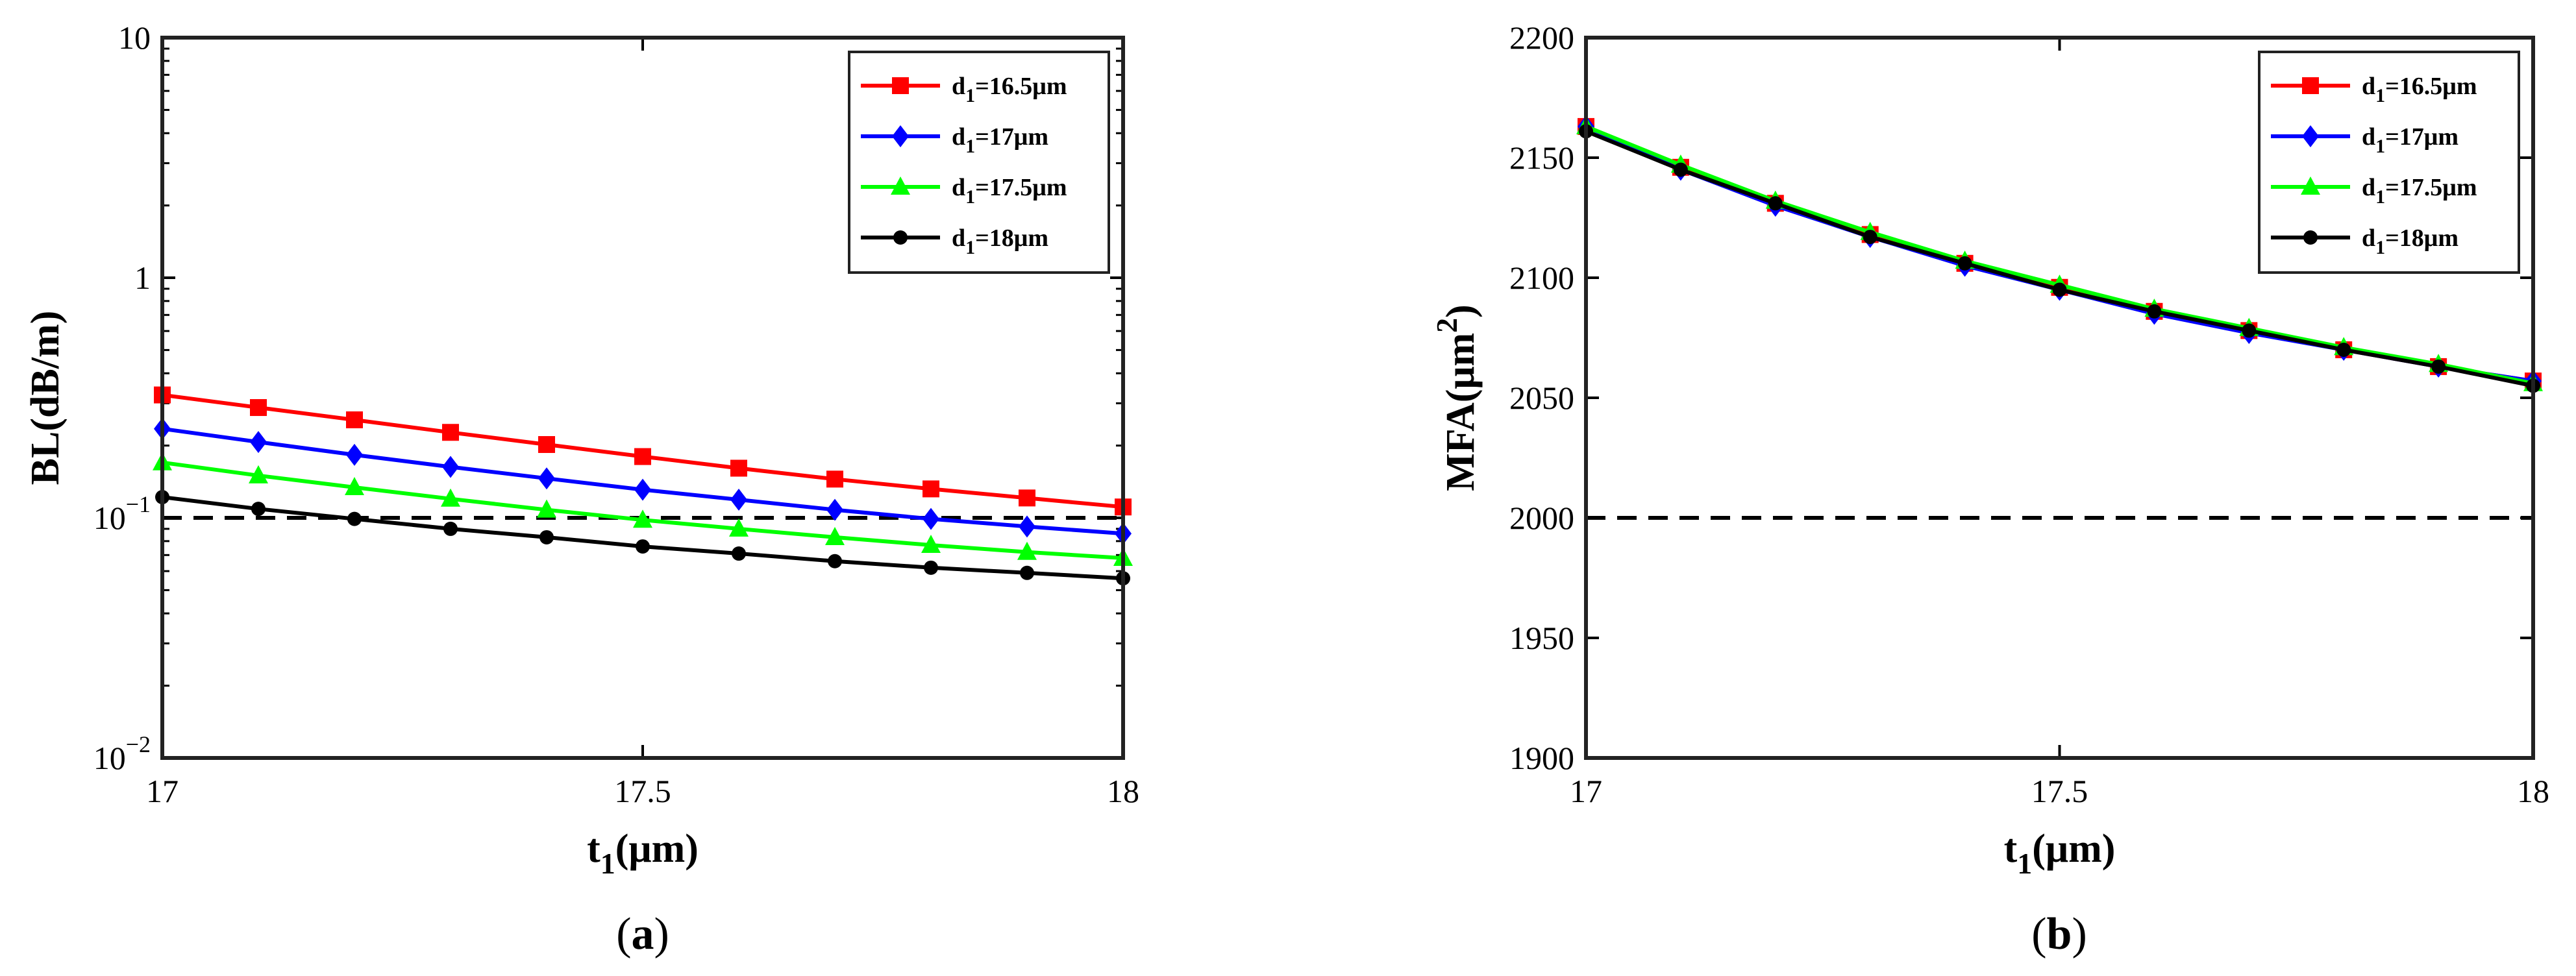 This screenshot has height=976, width=2576. Describe the element at coordinates (643, 853) in the screenshot. I see `panel-a-x-axis-title: t1(μm)` at that location.